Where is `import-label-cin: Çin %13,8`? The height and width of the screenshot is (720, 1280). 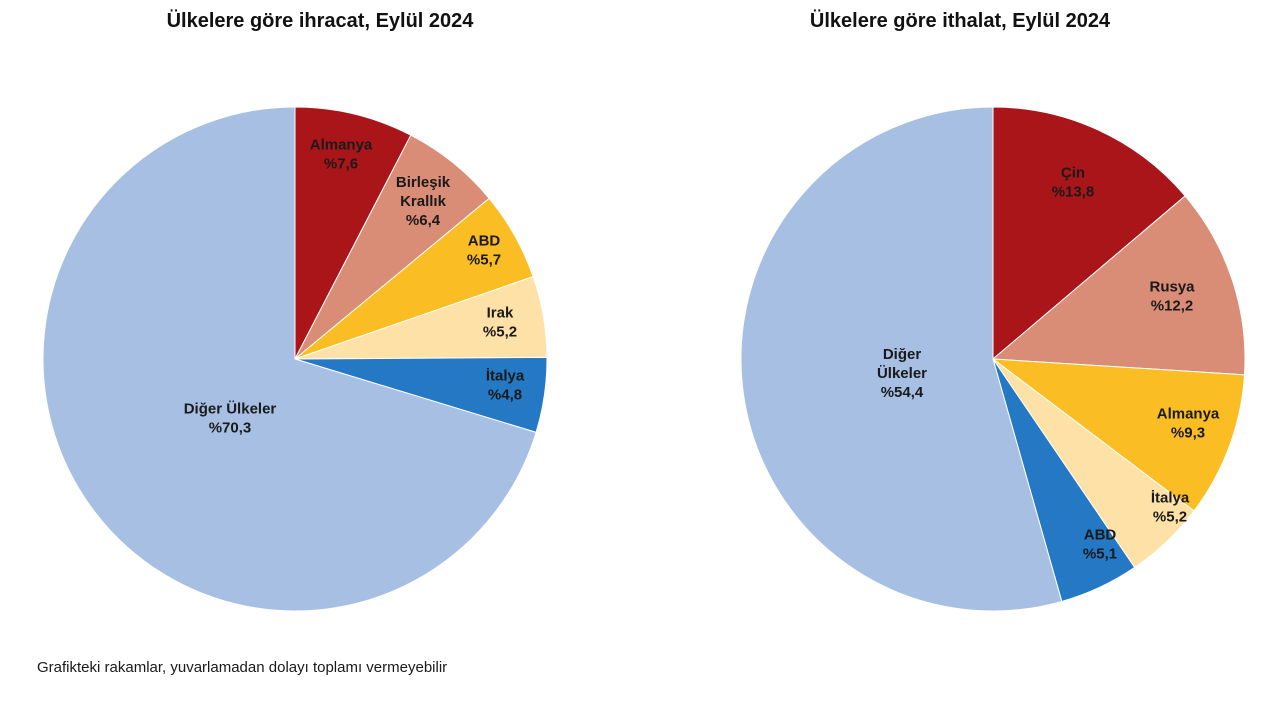
import-label-cin: Çin %13,8 is located at coordinates (1073, 183).